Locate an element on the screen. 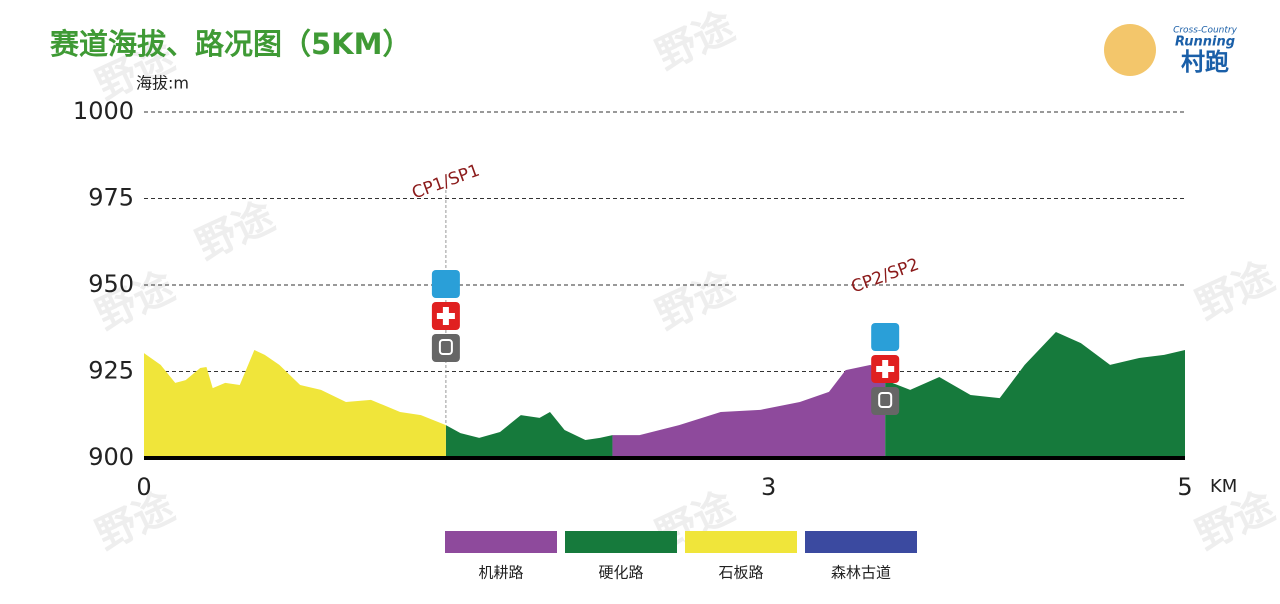 This screenshot has height=604, width=1280. x-tick-label: 5 is located at coordinates (1184, 487).